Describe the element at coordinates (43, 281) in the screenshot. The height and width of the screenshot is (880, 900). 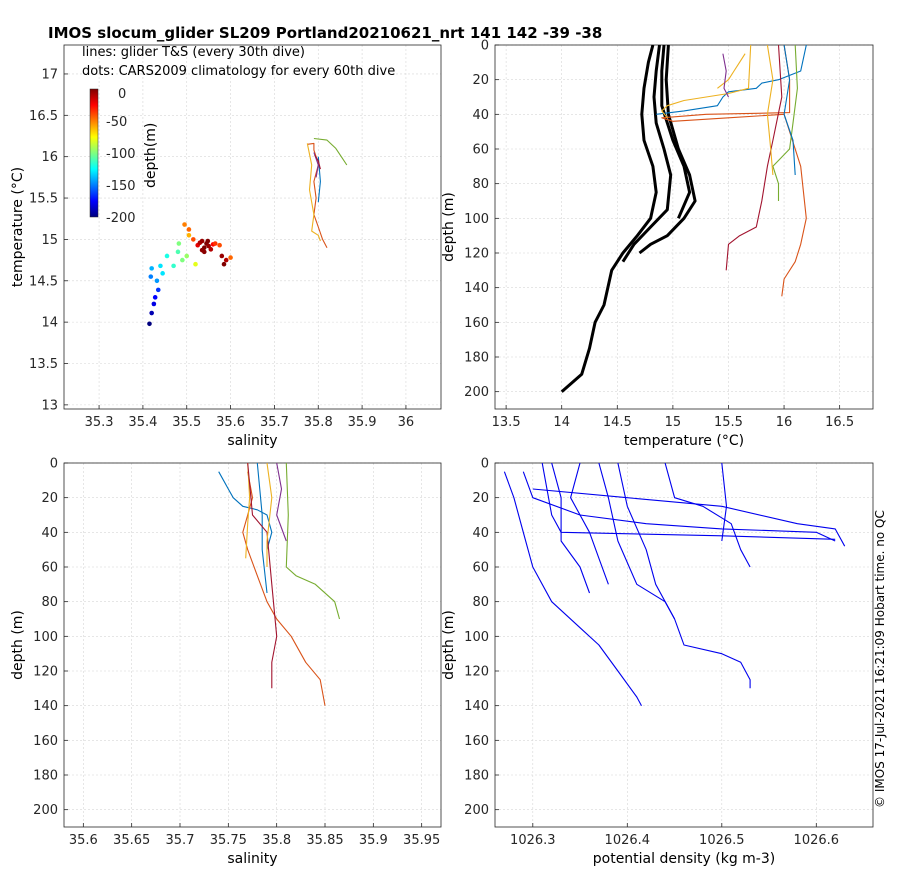
I see `y-tick-label: 14.5` at that location.